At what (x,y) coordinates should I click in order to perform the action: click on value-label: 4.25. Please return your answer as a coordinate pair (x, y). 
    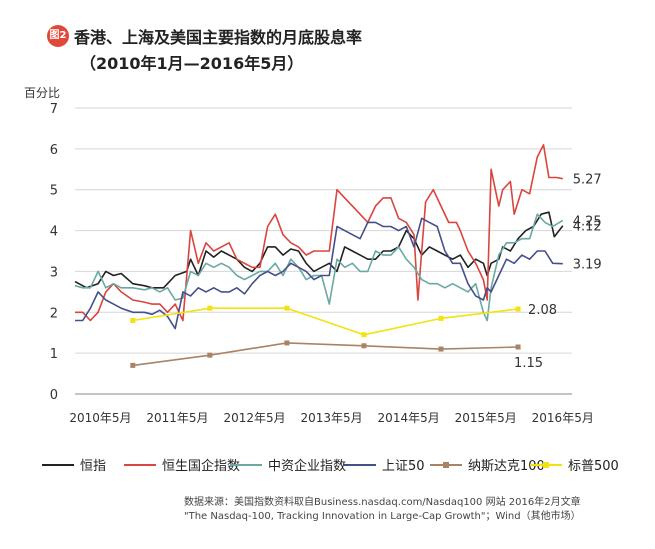
    Looking at the image, I should click on (587, 221).